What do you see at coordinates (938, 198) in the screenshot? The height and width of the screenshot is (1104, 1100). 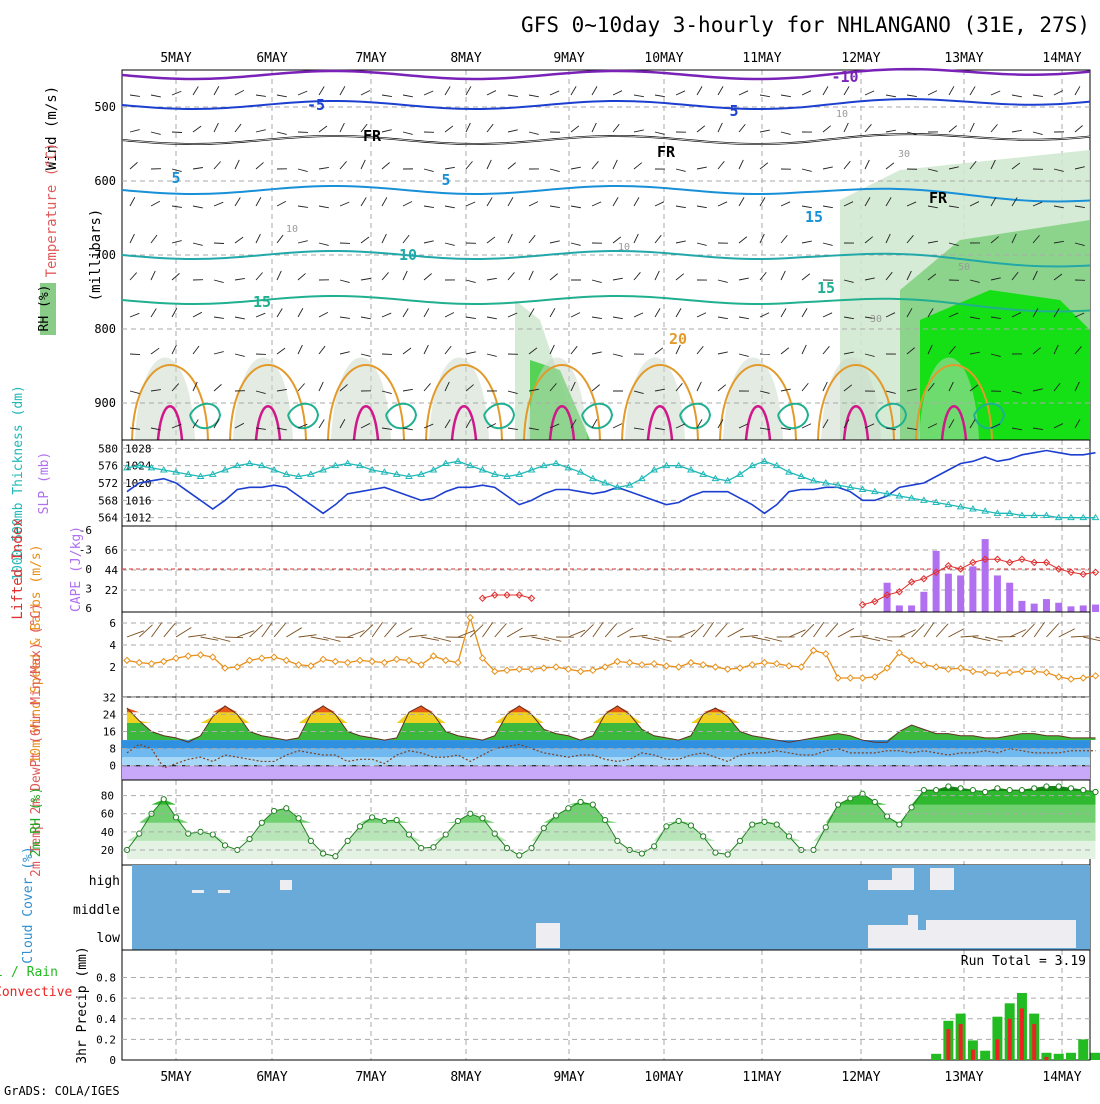 I see `temp-contour-label: FR` at bounding box center [938, 198].